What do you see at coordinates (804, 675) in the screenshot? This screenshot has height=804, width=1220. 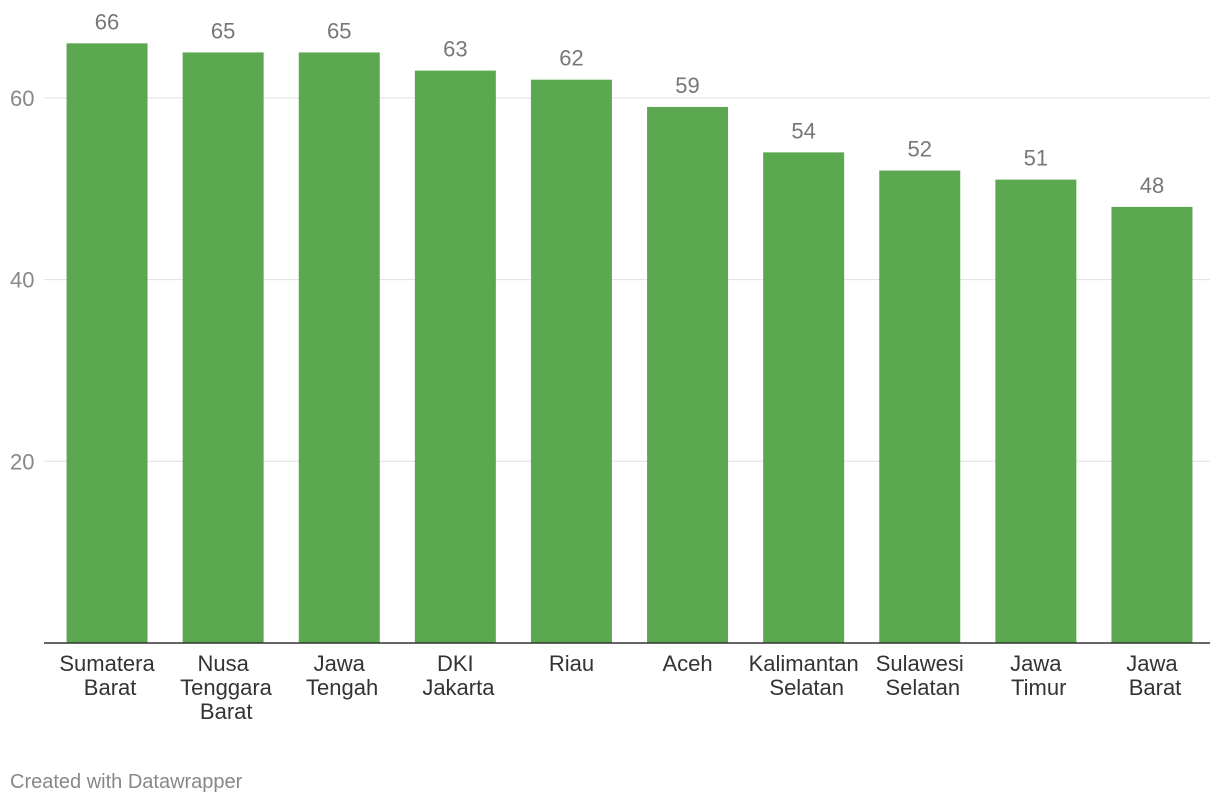 I see `x-tick-label: Kalimantan Selatan` at bounding box center [804, 675].